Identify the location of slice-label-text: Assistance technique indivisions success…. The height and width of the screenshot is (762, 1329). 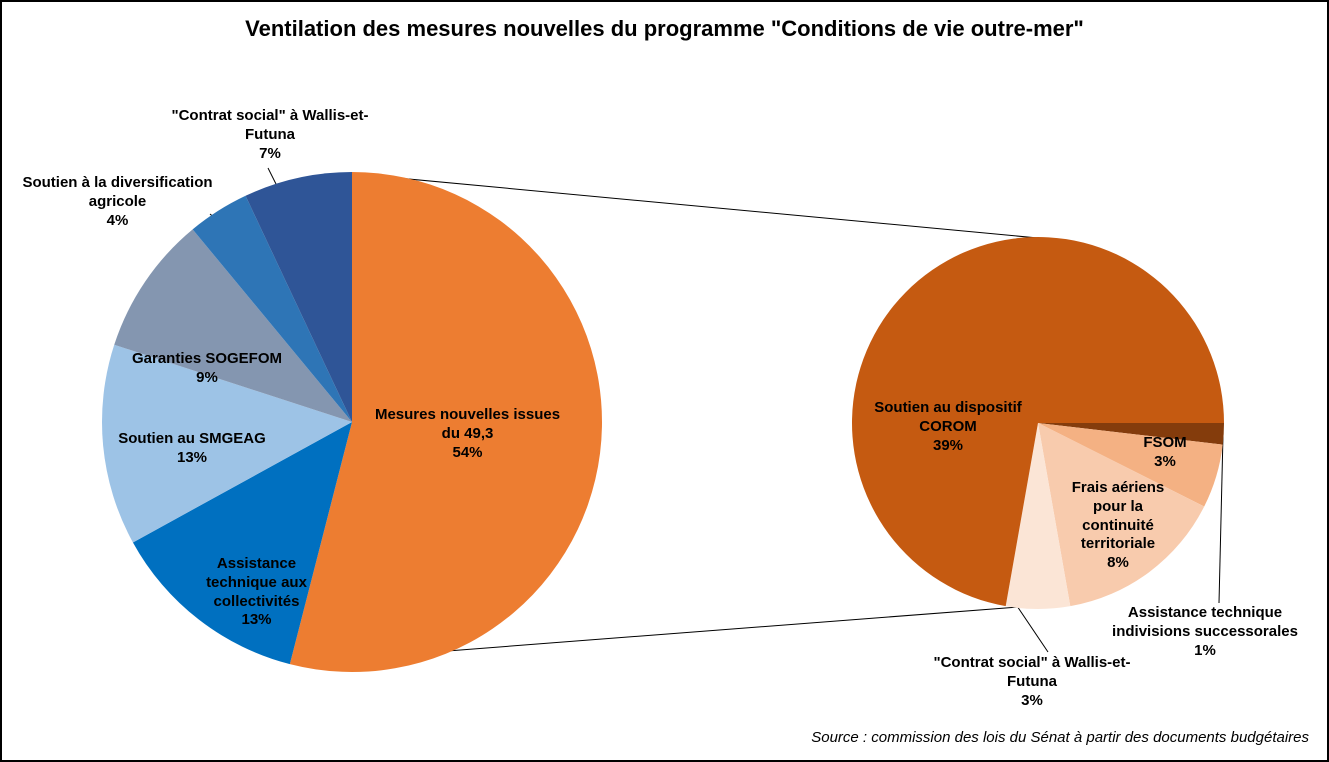
(1205, 622).